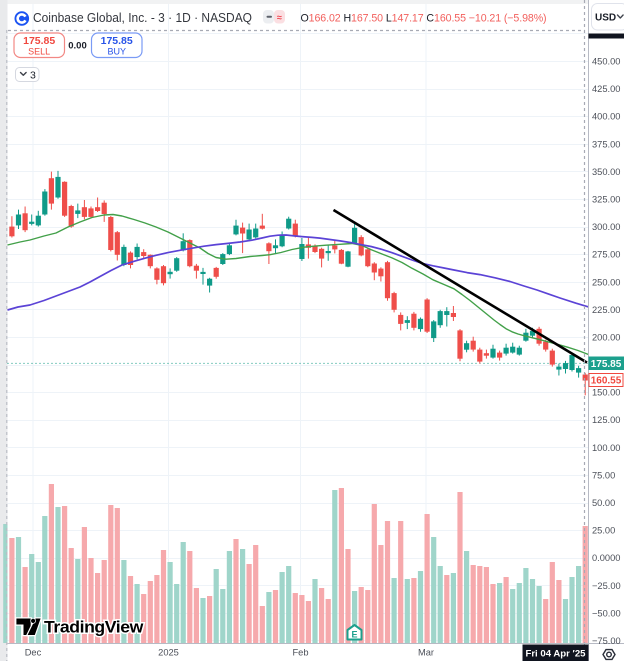  I want to click on svg-text: 125.00, so click(606, 420).